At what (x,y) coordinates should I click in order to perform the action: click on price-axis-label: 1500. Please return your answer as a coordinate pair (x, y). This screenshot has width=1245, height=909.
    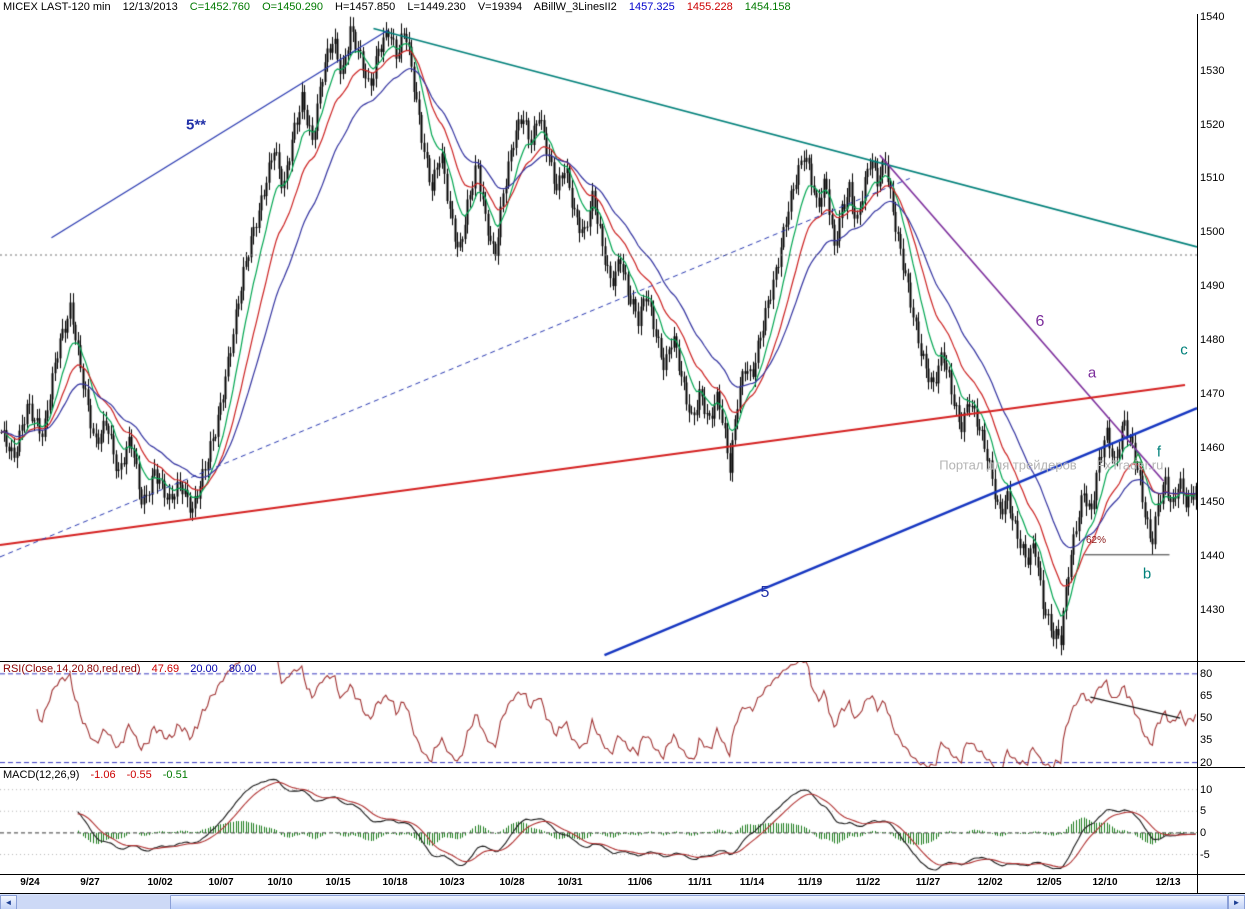
    Looking at the image, I should click on (1212, 232).